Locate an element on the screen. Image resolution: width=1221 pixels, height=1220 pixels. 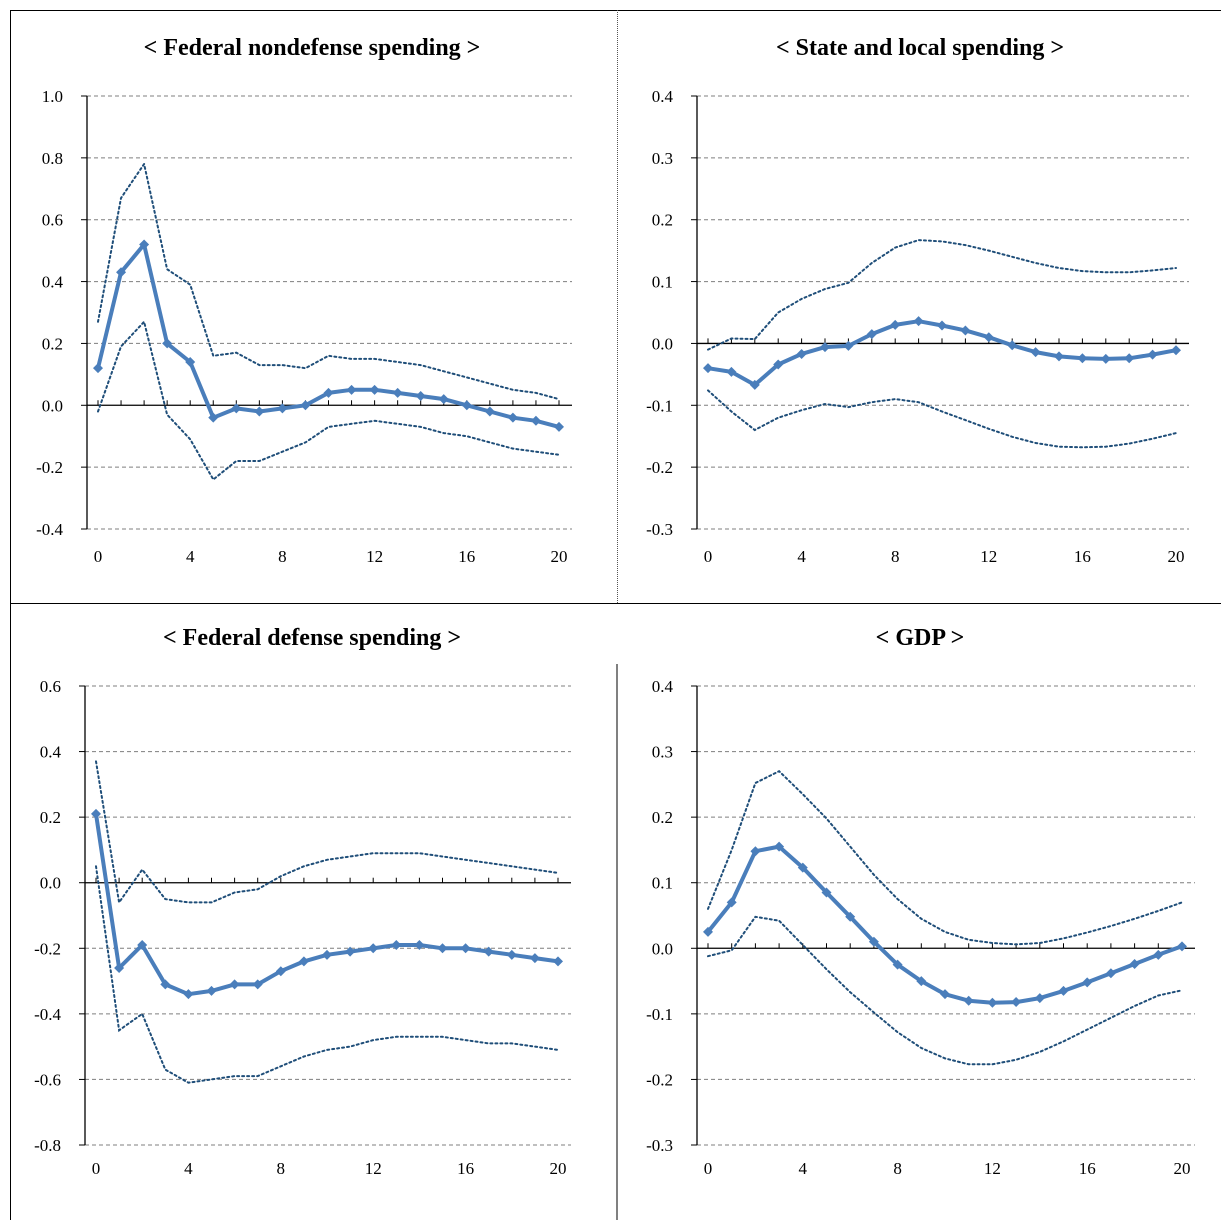
x-tick-label: 0 is located at coordinates (98, 556).